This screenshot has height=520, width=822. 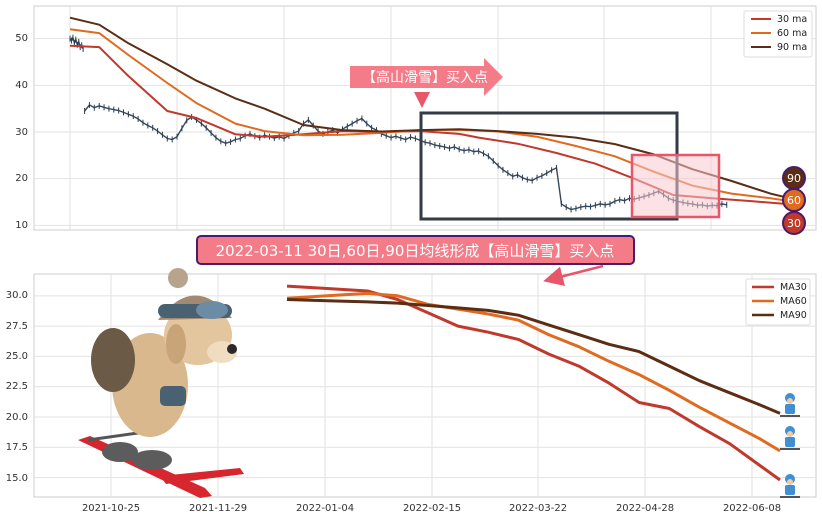 I want to click on ytick-label: 20.0, so click(x=17, y=417).